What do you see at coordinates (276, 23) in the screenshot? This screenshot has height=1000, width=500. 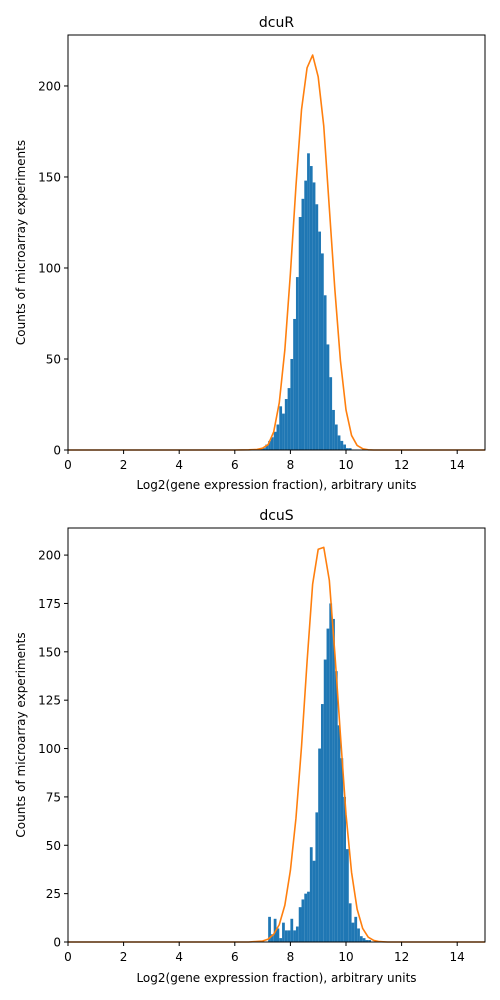 I see `chart-title: dcuR` at bounding box center [276, 23].